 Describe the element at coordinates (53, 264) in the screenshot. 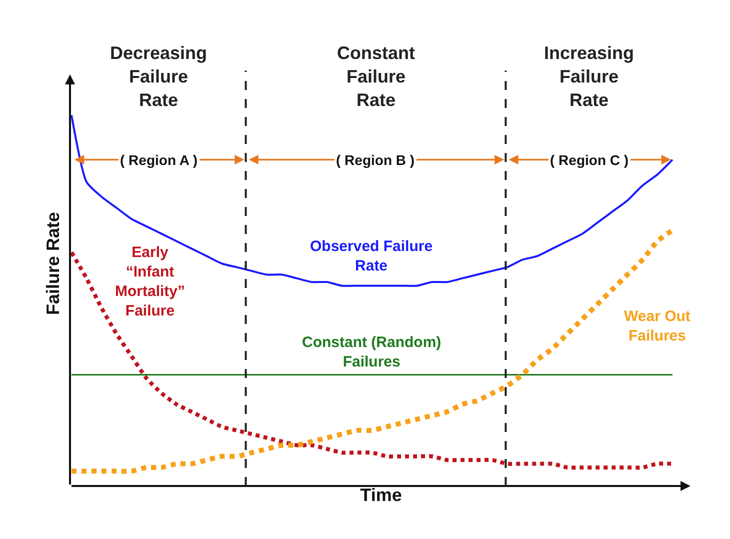

I see `y-axis-title: Failure Rate` at that location.